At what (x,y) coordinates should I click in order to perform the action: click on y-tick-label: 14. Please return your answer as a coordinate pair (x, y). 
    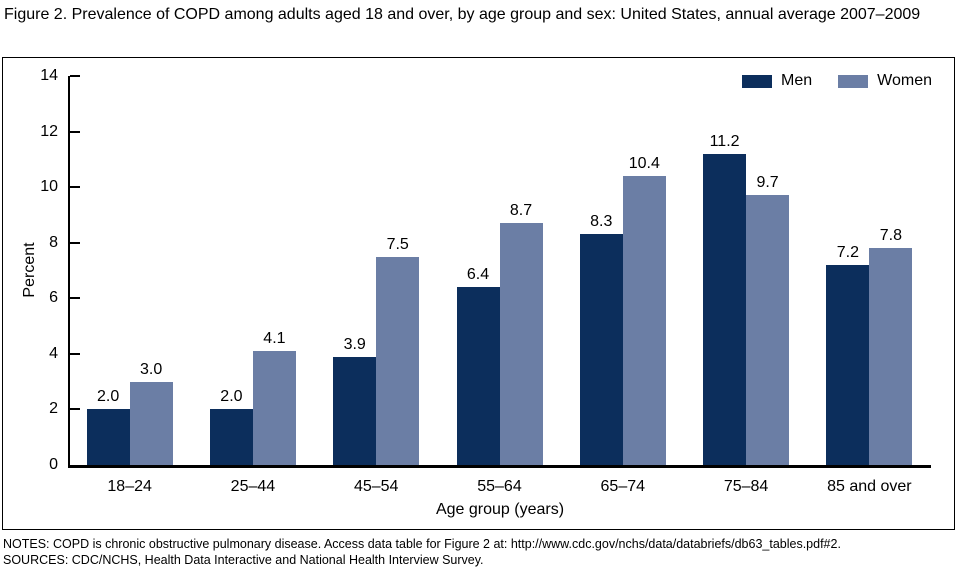
    Looking at the image, I should click on (49, 75).